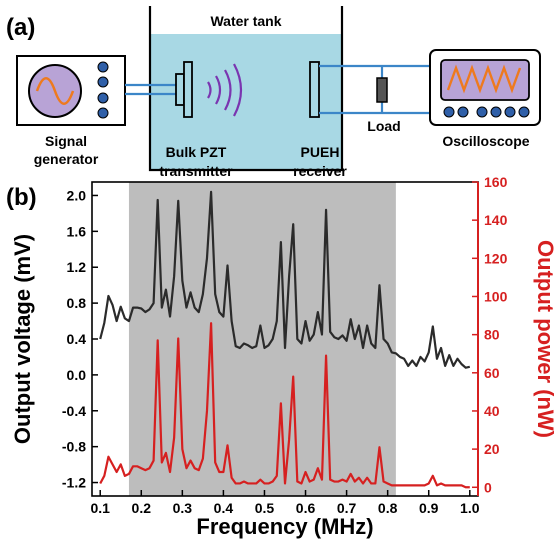 This screenshot has width=554, height=547. Describe the element at coordinates (21, 197) in the screenshot. I see `panel-b-label: (b)` at that location.